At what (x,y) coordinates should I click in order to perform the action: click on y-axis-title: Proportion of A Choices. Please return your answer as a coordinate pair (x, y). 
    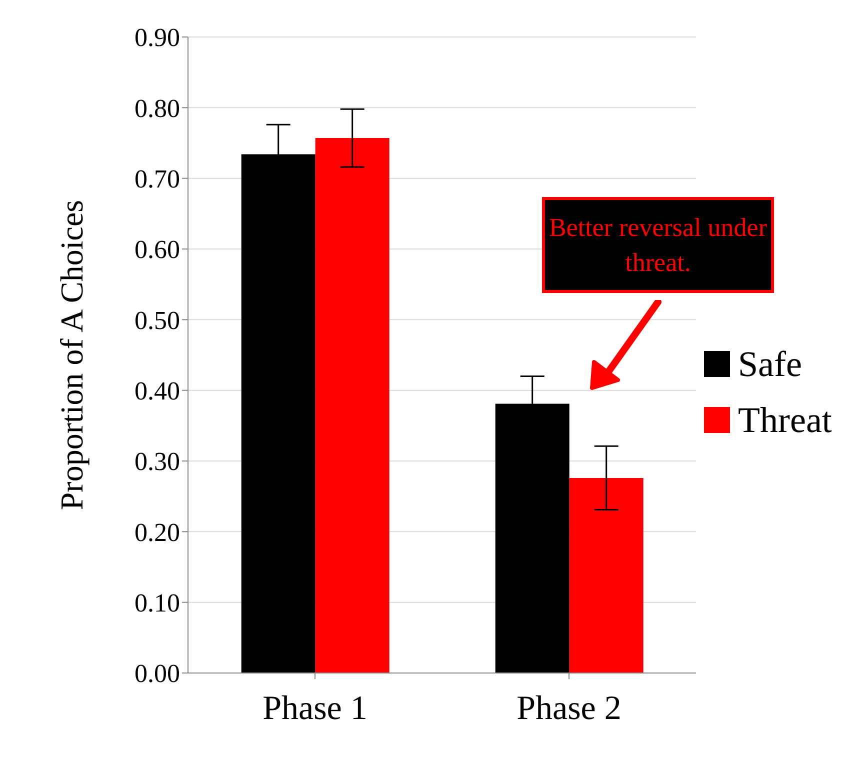
    Looking at the image, I should click on (71, 355).